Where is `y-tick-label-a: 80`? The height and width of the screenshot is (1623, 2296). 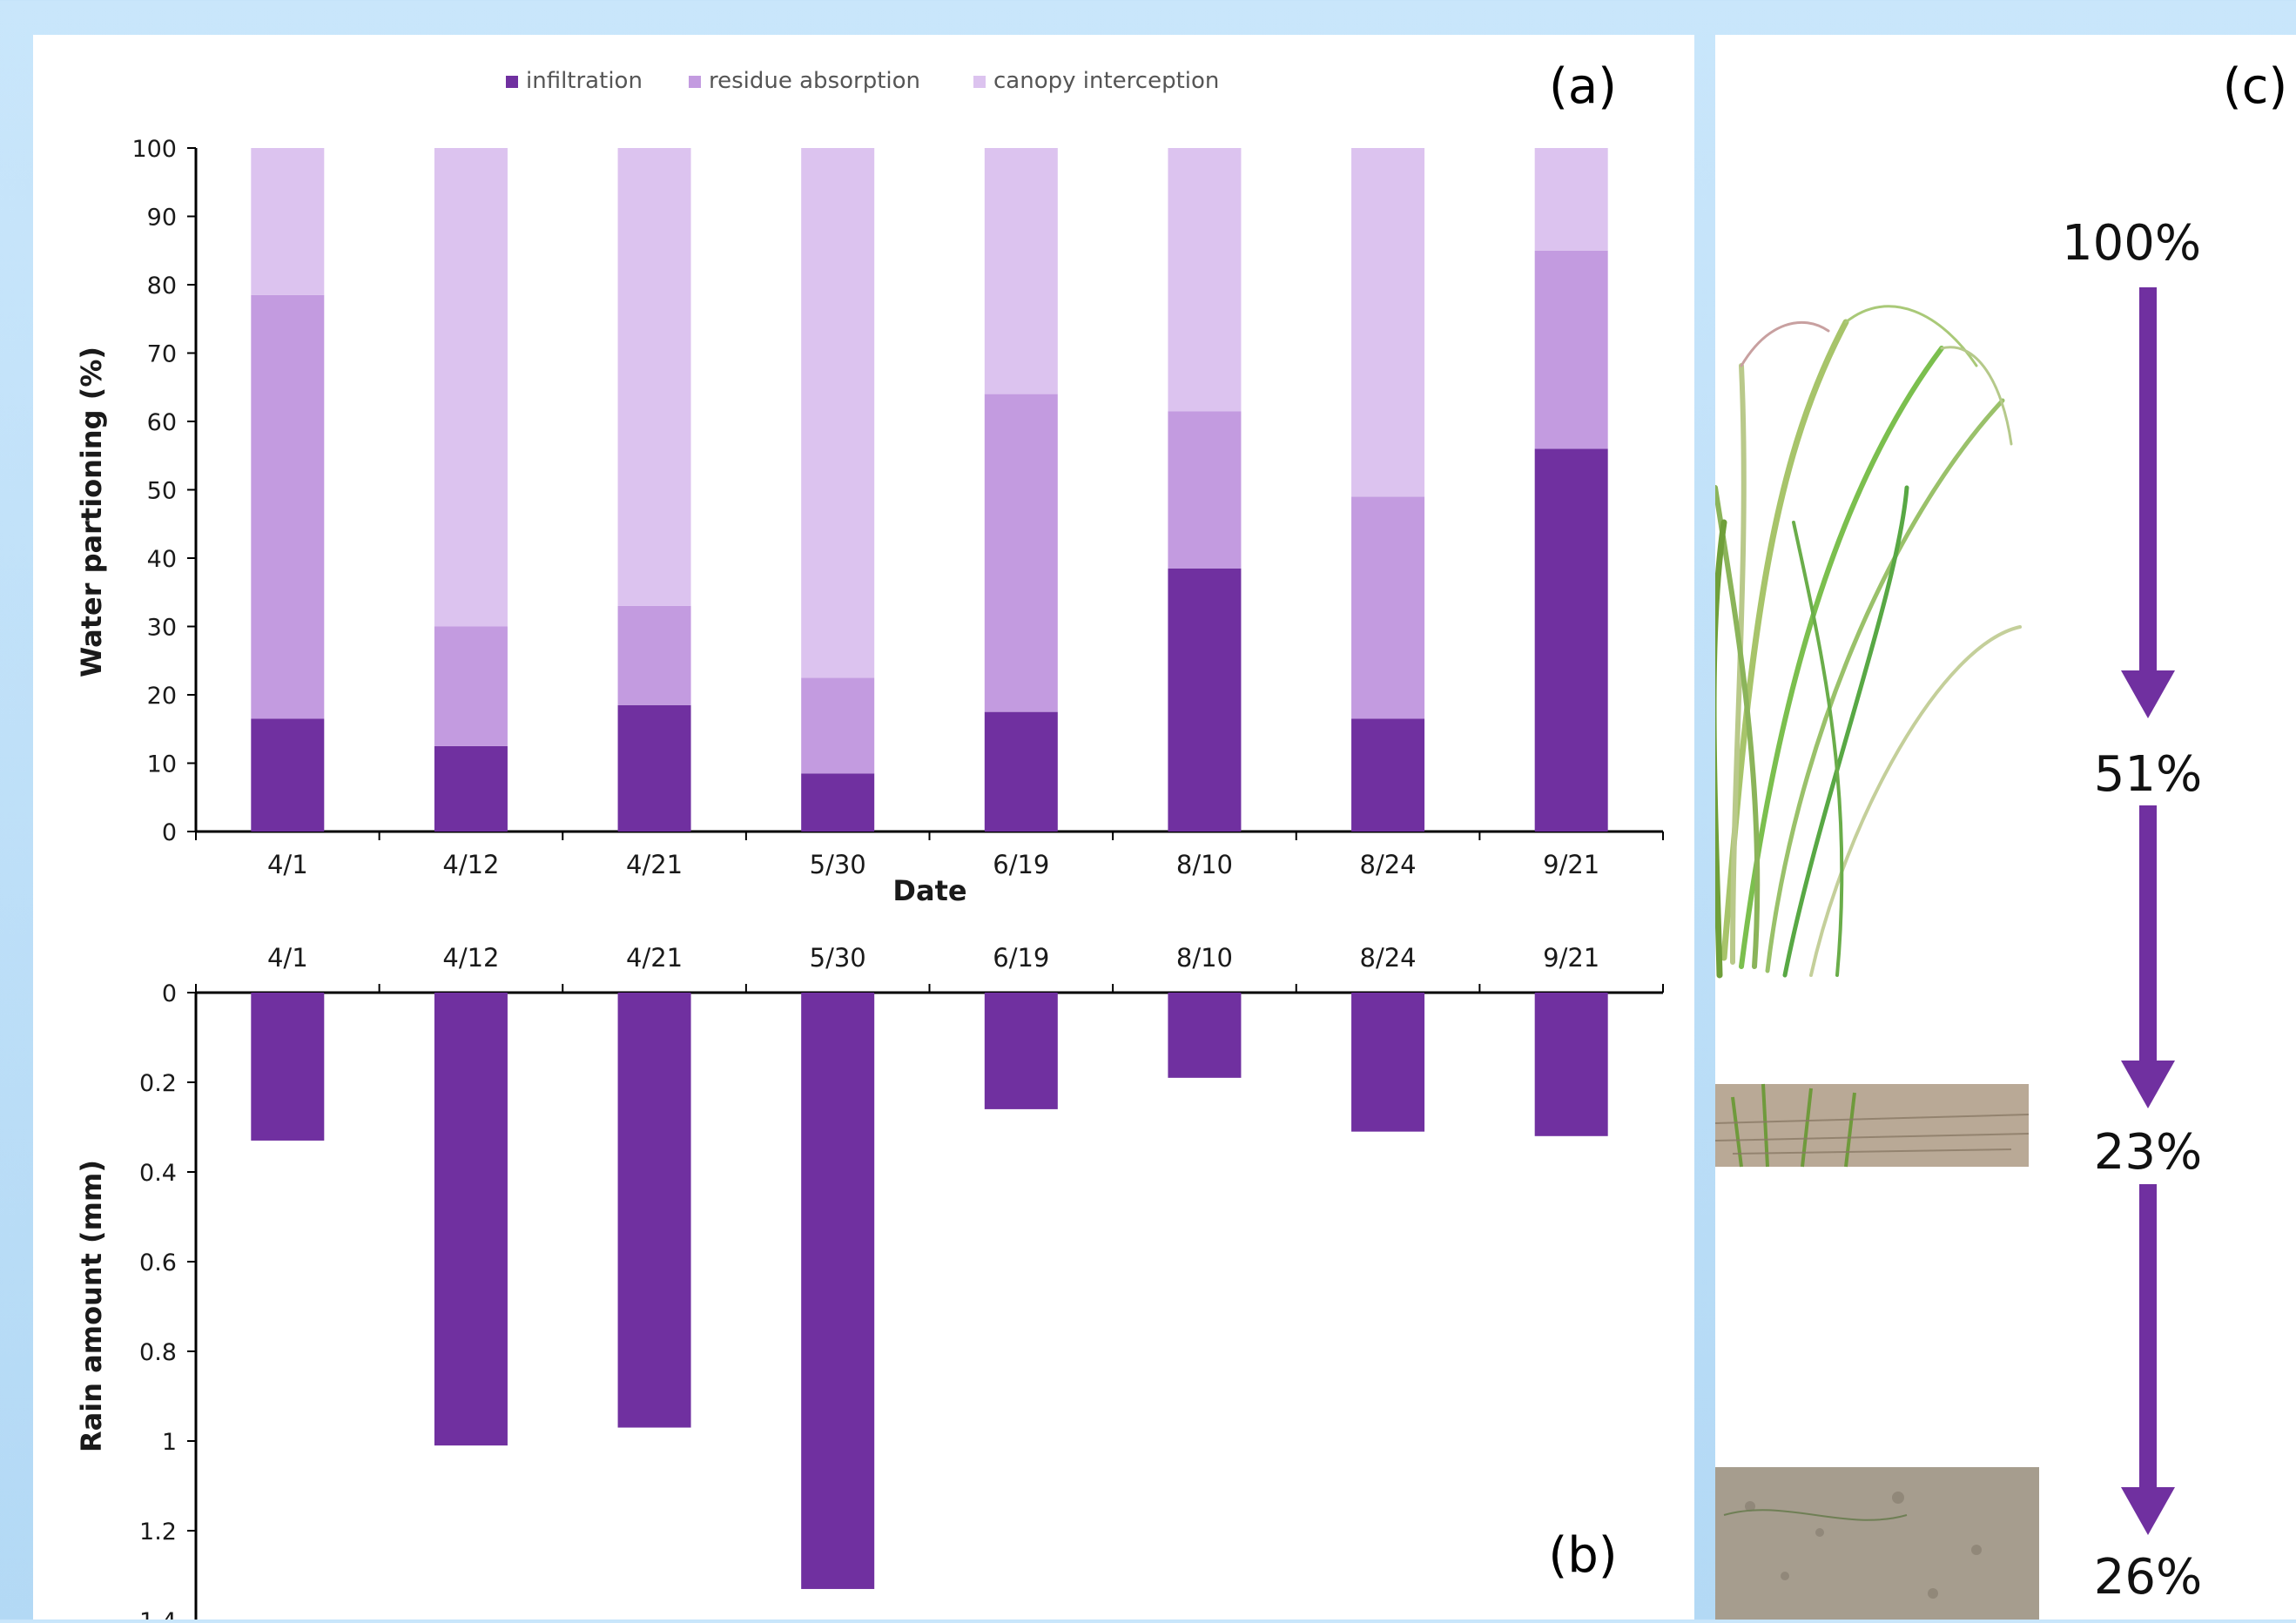 y-tick-label-a: 80 is located at coordinates (162, 287).